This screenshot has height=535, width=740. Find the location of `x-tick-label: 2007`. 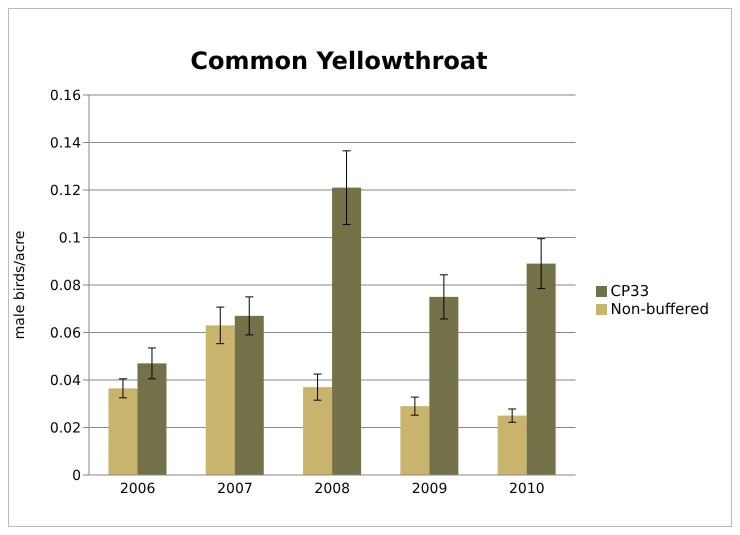

x-tick-label: 2007 is located at coordinates (235, 488).